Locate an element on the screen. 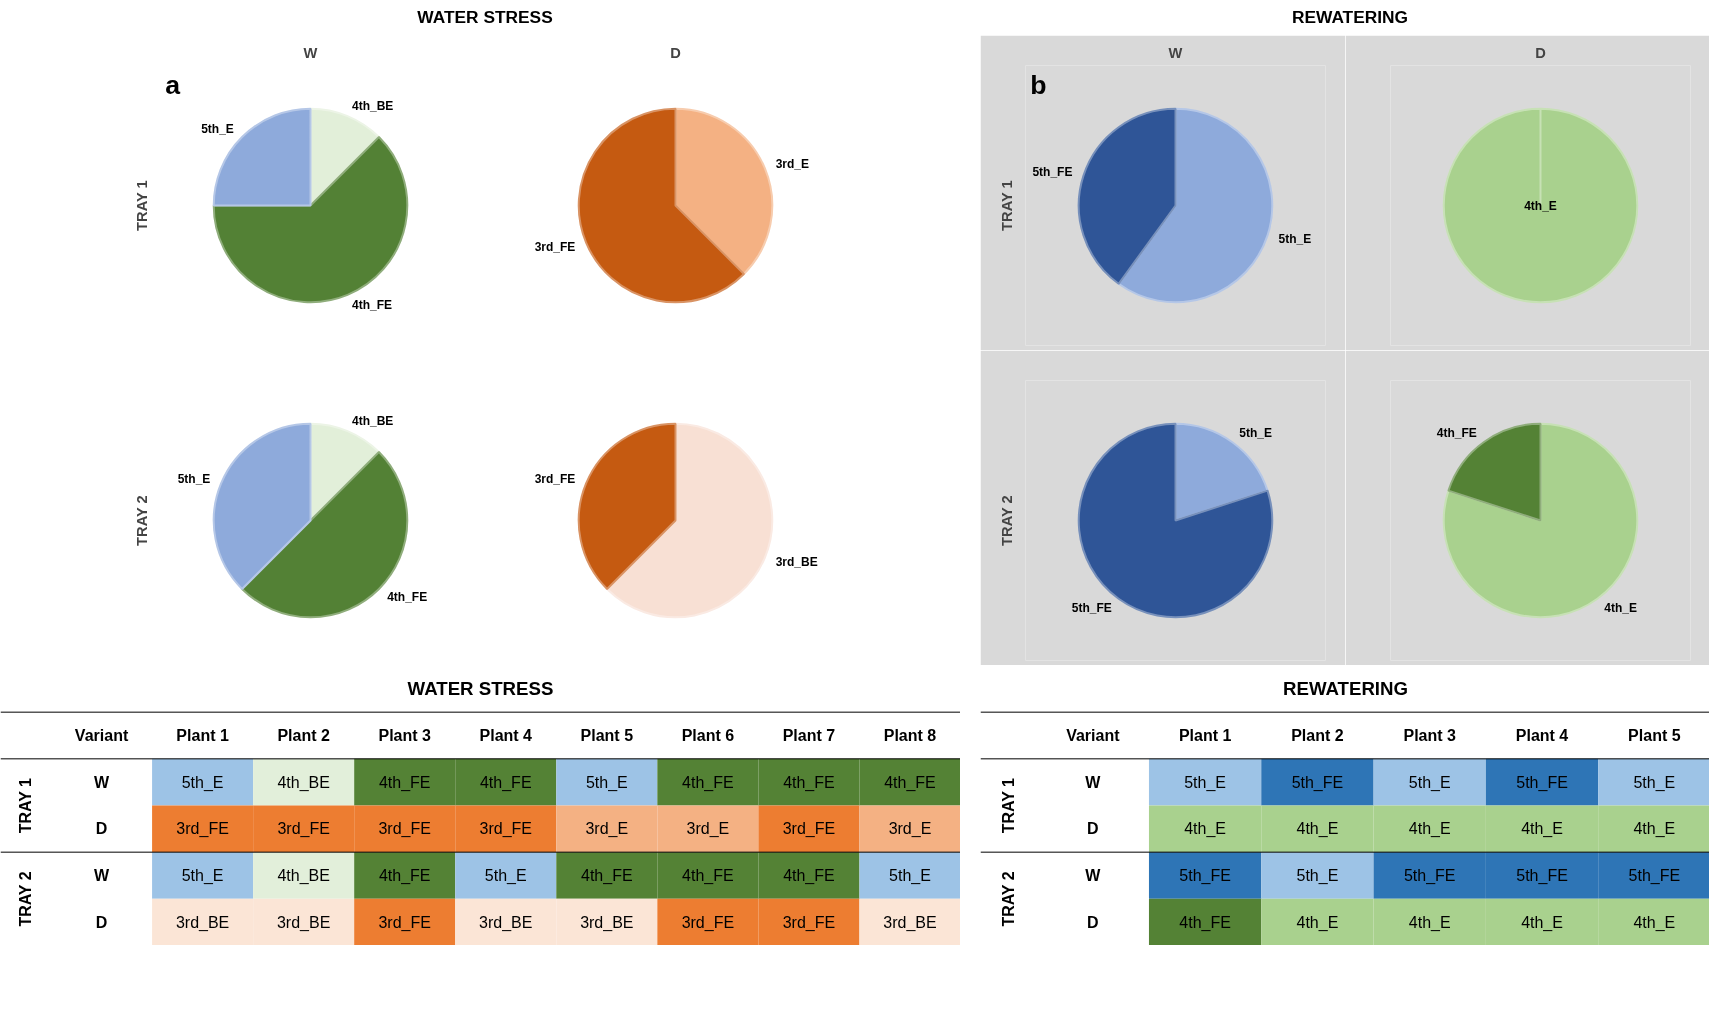  category-label: Plant 5 is located at coordinates (1654, 735).